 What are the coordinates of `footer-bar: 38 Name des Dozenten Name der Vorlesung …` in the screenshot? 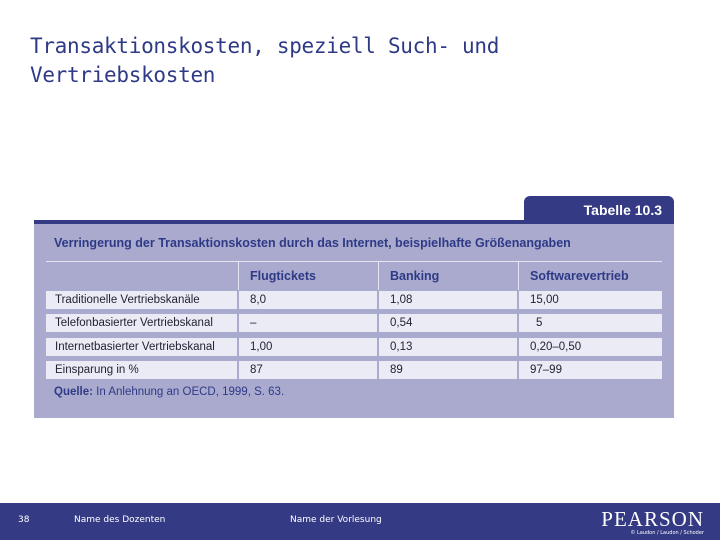 It's located at (360, 521).